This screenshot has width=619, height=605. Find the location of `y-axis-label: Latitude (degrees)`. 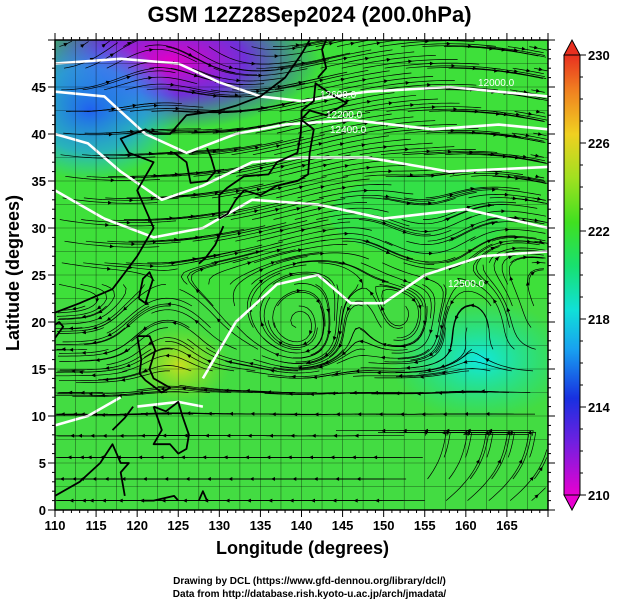

y-axis-label: Latitude (degrees) is located at coordinates (13, 273).